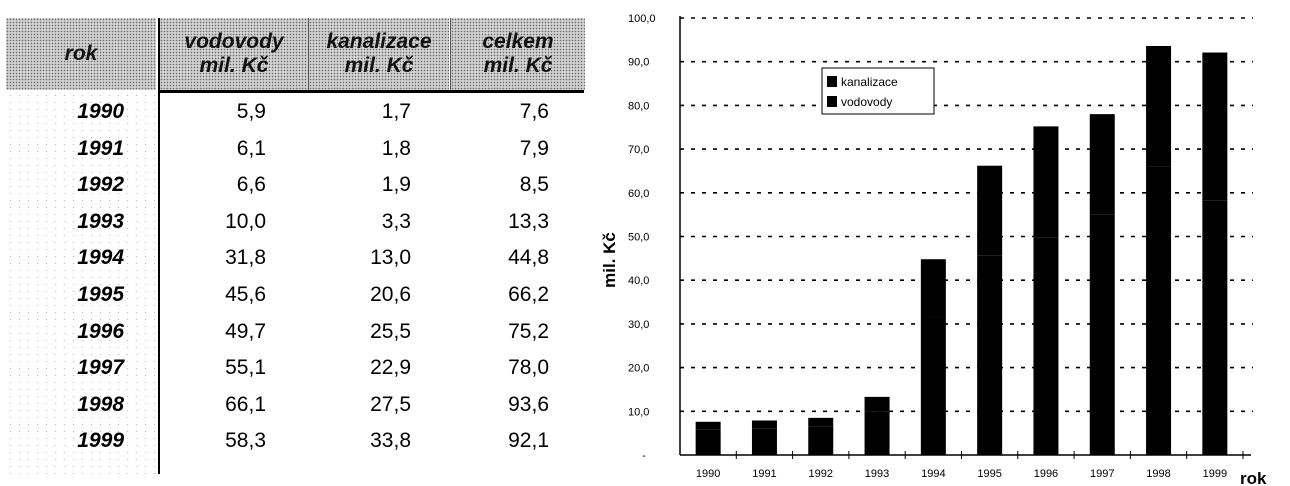 The height and width of the screenshot is (486, 1290). What do you see at coordinates (390, 258) in the screenshot?
I see `kanalizace-cell: 13,0` at bounding box center [390, 258].